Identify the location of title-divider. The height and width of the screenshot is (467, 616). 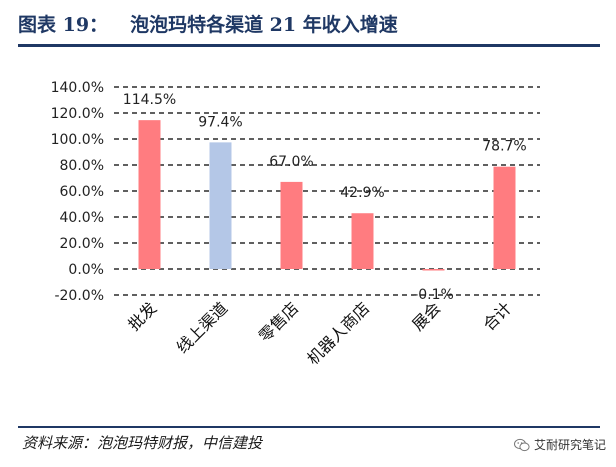
(309, 45).